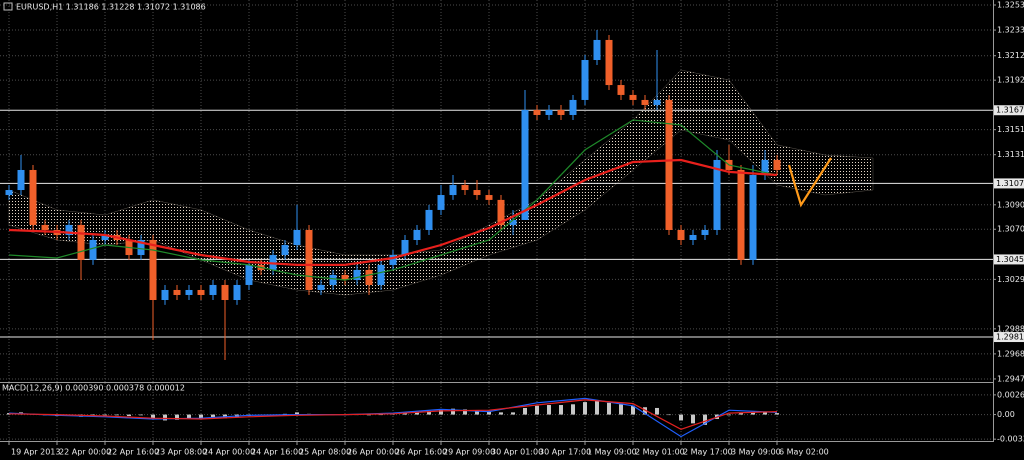 Image resolution: width=1024 pixels, height=460 pixels. What do you see at coordinates (517, 452) in the screenshot?
I see `x-tick-label: 30 Apr 01:00` at bounding box center [517, 452].